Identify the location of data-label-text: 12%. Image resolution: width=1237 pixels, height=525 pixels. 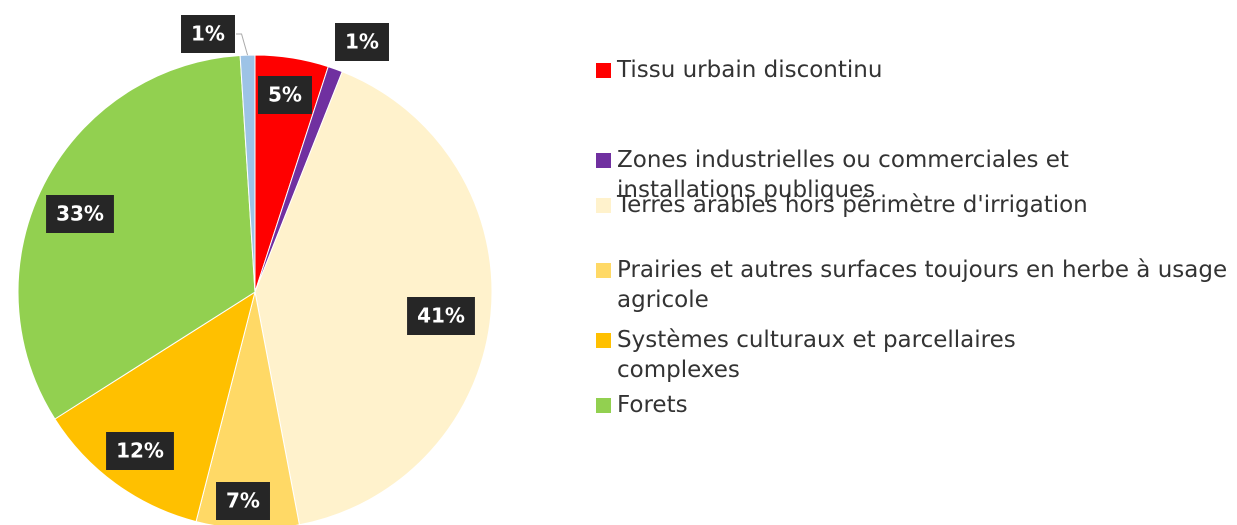
(140, 451).